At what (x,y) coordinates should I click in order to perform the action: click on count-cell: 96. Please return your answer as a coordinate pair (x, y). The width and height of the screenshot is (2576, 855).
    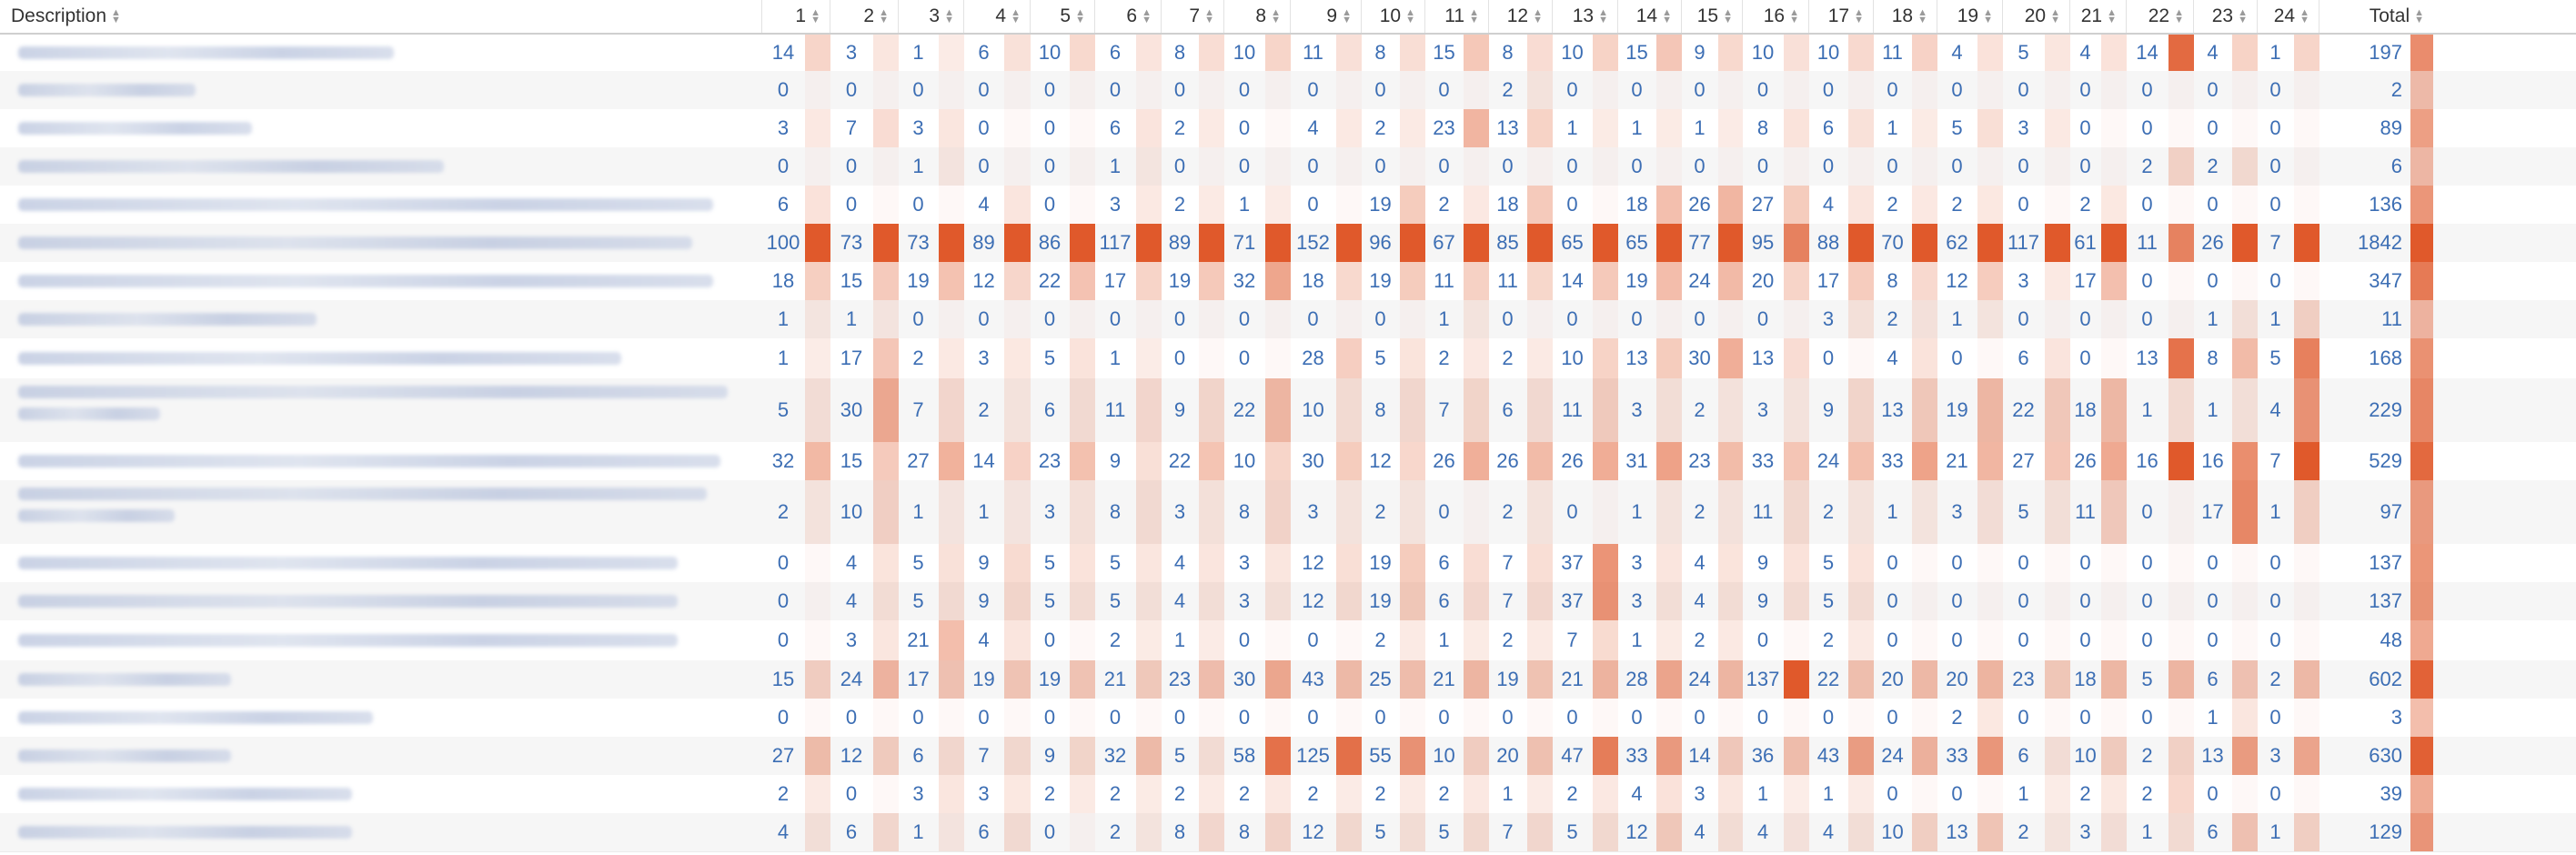
    Looking at the image, I should click on (1380, 242).